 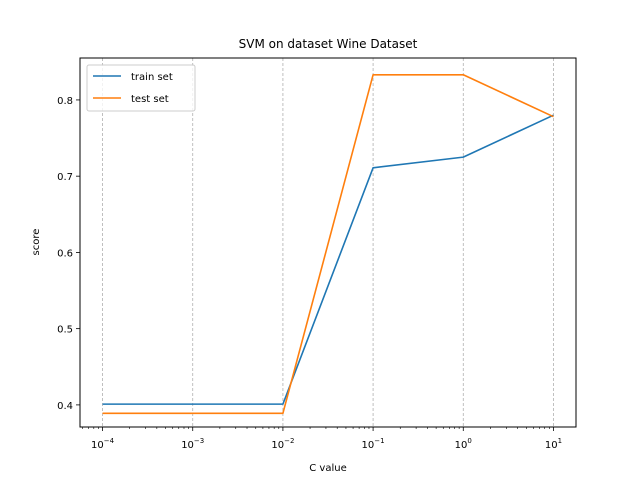 What do you see at coordinates (322, 439) in the screenshot?
I see `x-axis-ticks: 10⁻⁴ 10⁻³ 10⁻² 10⁻¹ 10⁰ 10¹` at bounding box center [322, 439].